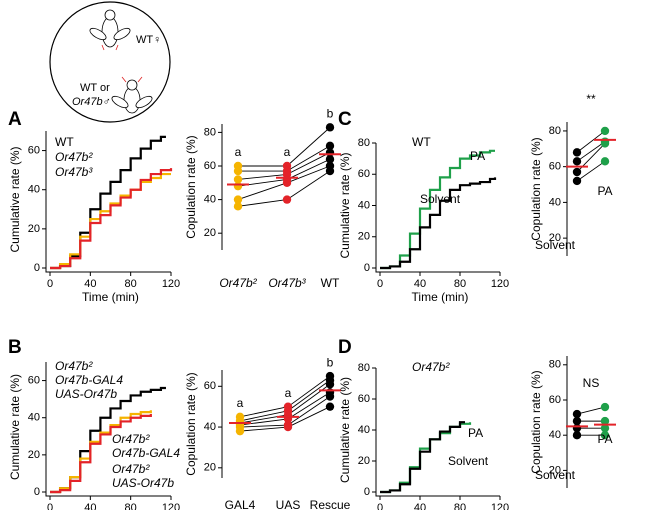 This screenshot has height=510, width=649. Describe the element at coordinates (15, 119) in the screenshot. I see `panel-label: A` at that location.